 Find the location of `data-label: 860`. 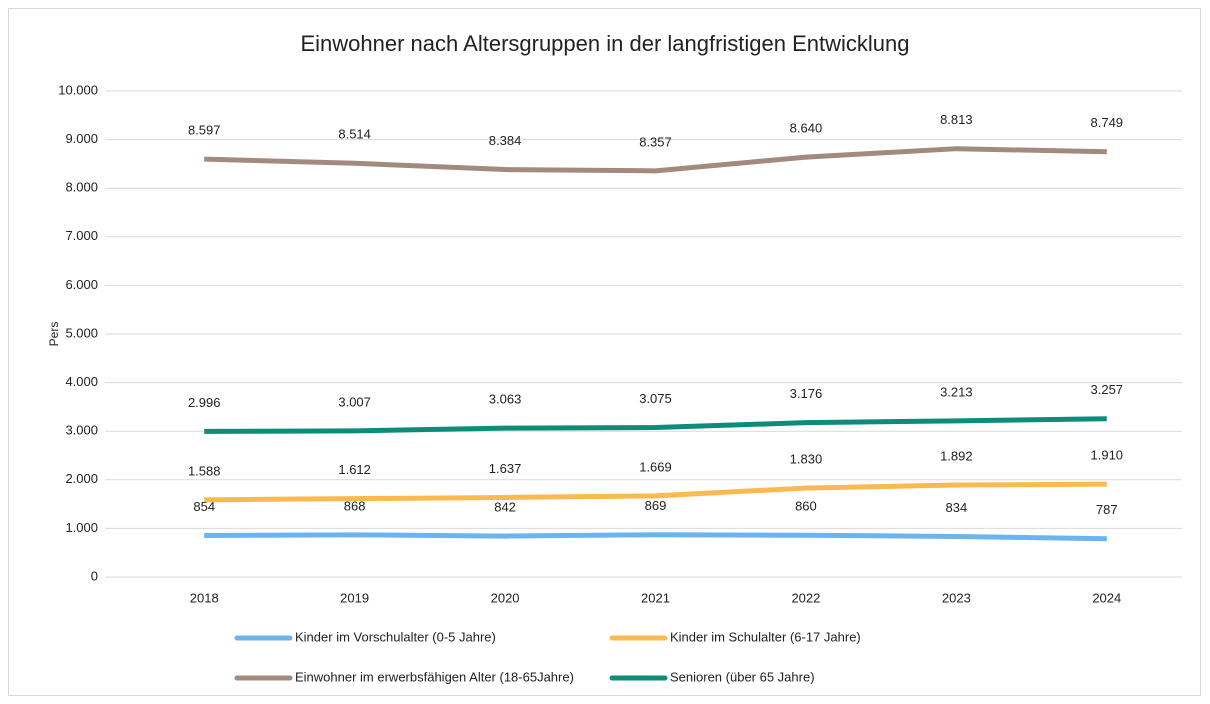

data-label: 860 is located at coordinates (806, 506).